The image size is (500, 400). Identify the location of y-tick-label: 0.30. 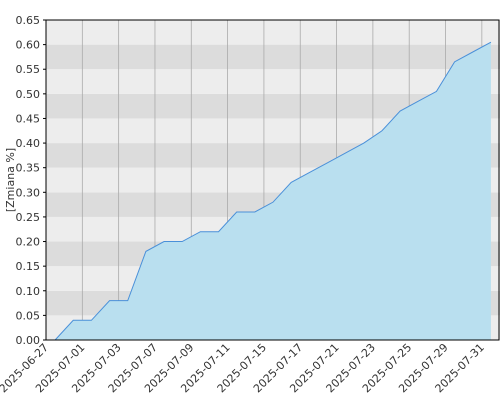
(28, 192).